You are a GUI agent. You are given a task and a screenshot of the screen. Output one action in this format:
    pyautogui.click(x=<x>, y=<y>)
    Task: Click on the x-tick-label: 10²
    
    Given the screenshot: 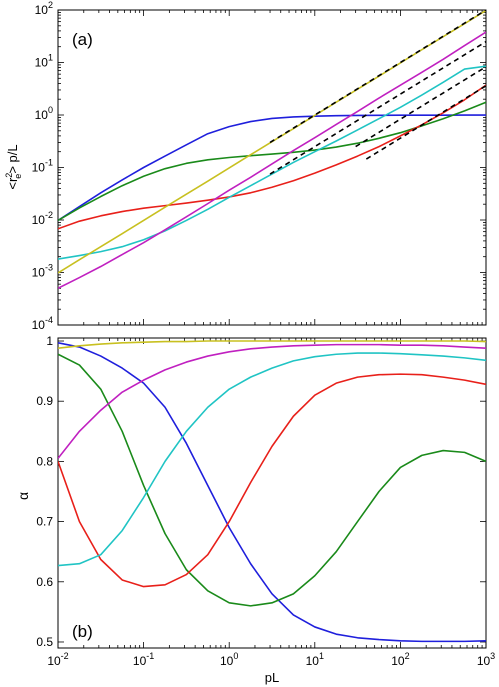 What is the action you would take?
    pyautogui.click(x=400, y=659)
    